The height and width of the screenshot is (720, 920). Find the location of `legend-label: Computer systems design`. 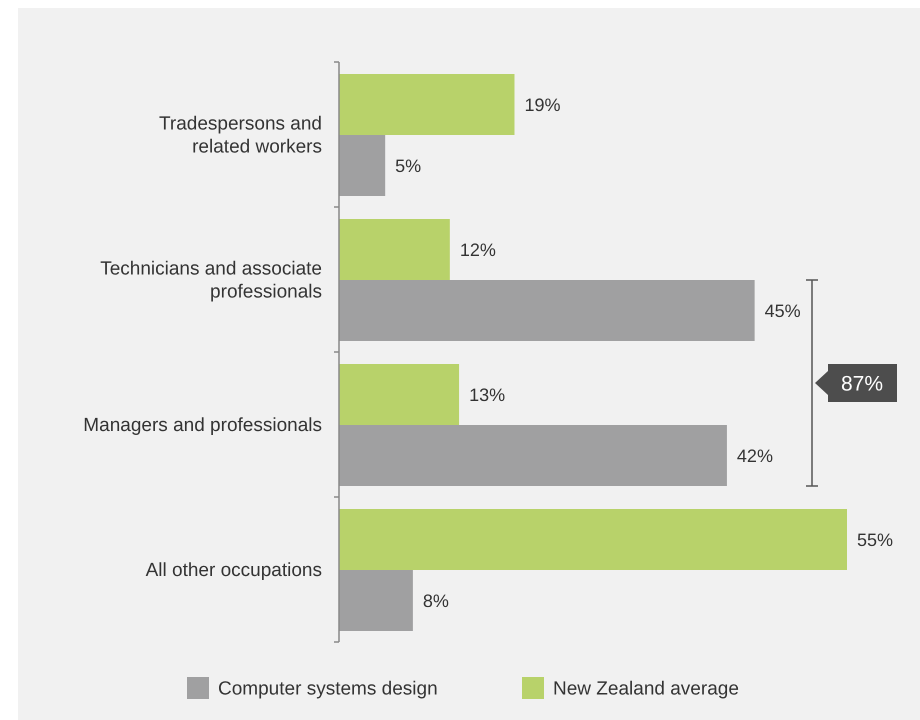

legend-label: Computer systems design is located at coordinates (328, 689).